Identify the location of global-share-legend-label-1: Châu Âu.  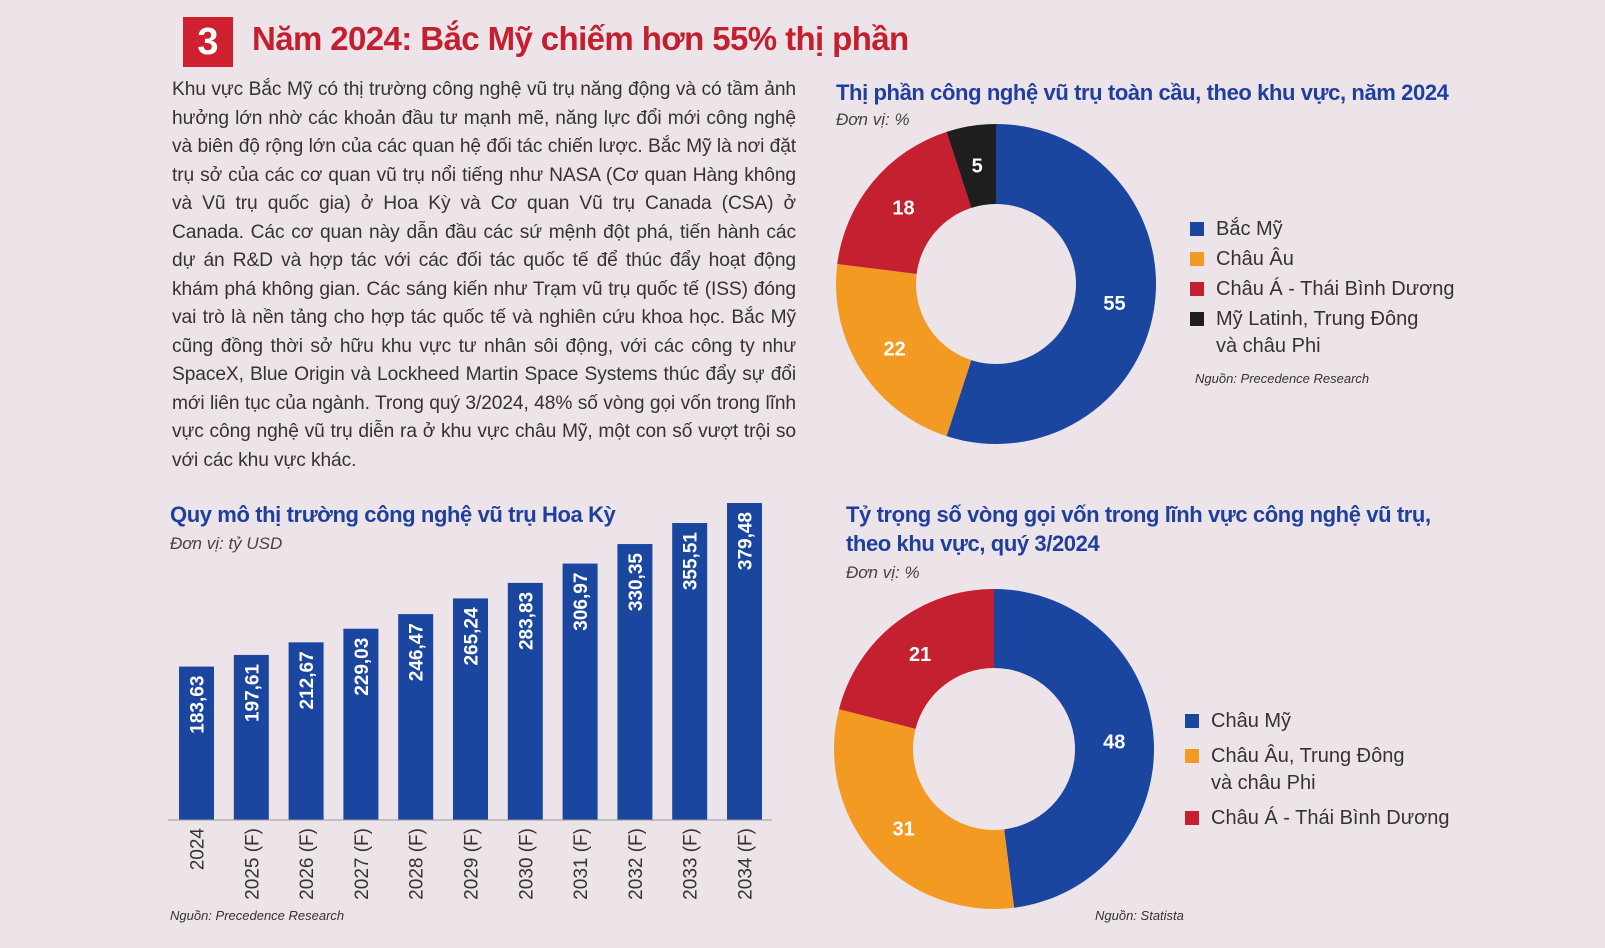
(1255, 259).